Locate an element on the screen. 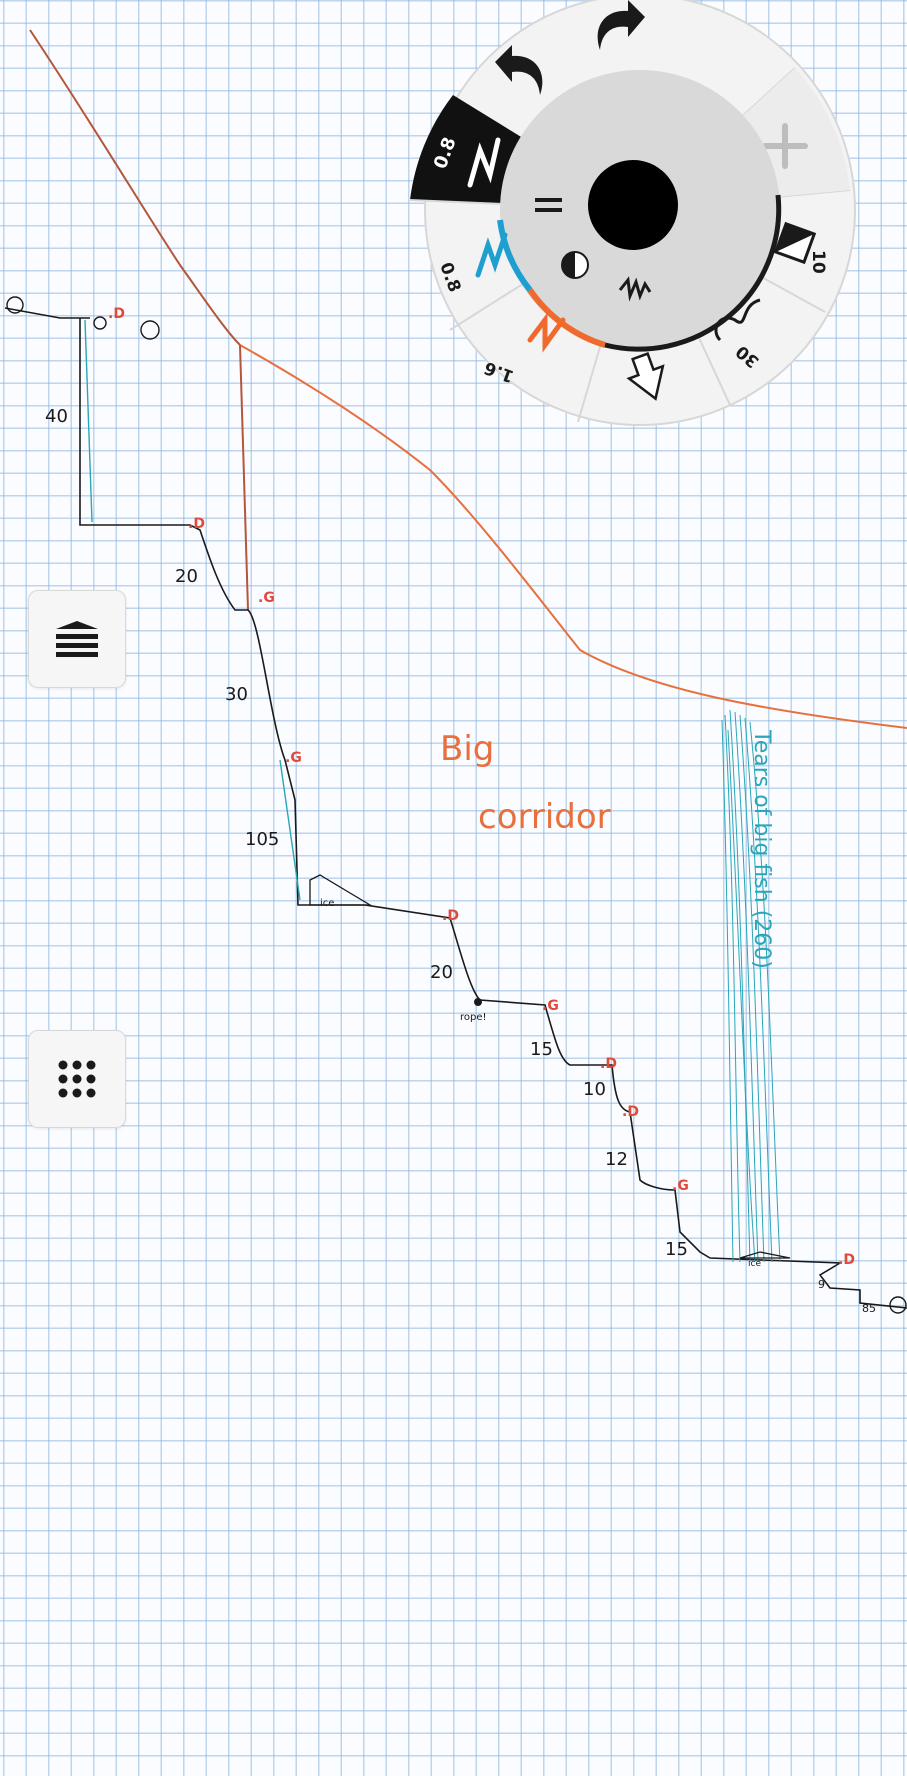 The image size is (907, 1776). pen-stroke-icon is located at coordinates (484, 162).